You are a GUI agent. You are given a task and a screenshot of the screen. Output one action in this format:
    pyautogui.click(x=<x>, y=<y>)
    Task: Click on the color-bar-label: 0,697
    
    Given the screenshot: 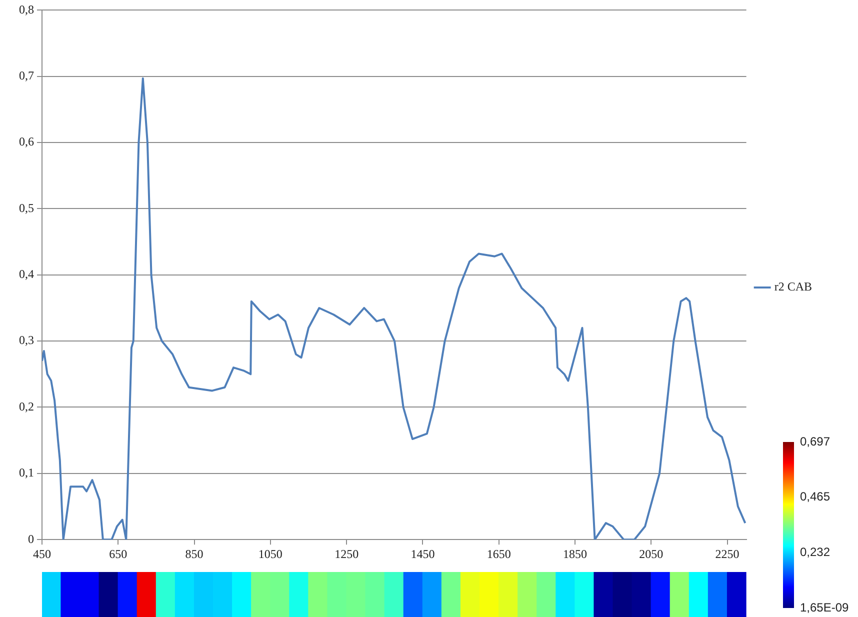 What is the action you would take?
    pyautogui.click(x=815, y=441)
    